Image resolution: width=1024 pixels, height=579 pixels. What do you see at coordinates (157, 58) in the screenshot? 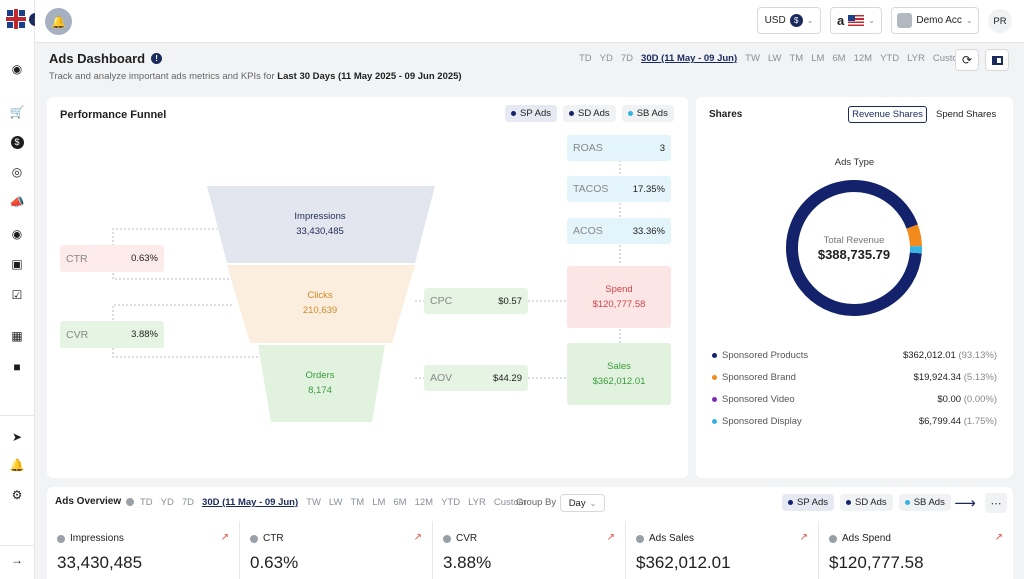
I see `info-icon: !` at bounding box center [157, 58].